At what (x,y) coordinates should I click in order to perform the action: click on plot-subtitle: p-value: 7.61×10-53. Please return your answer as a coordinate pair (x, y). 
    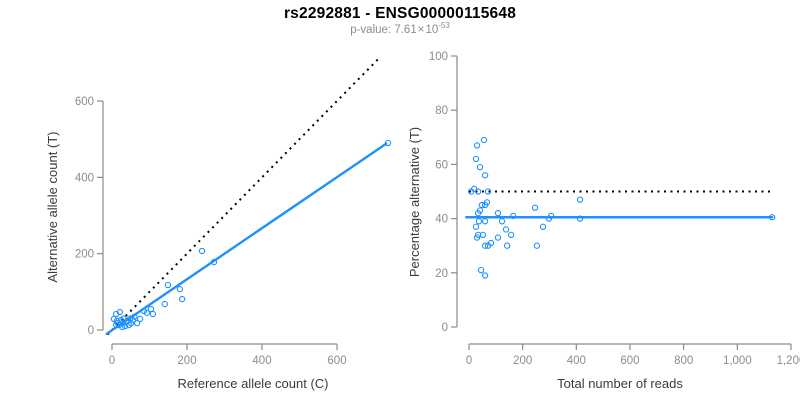
    Looking at the image, I should click on (400, 28).